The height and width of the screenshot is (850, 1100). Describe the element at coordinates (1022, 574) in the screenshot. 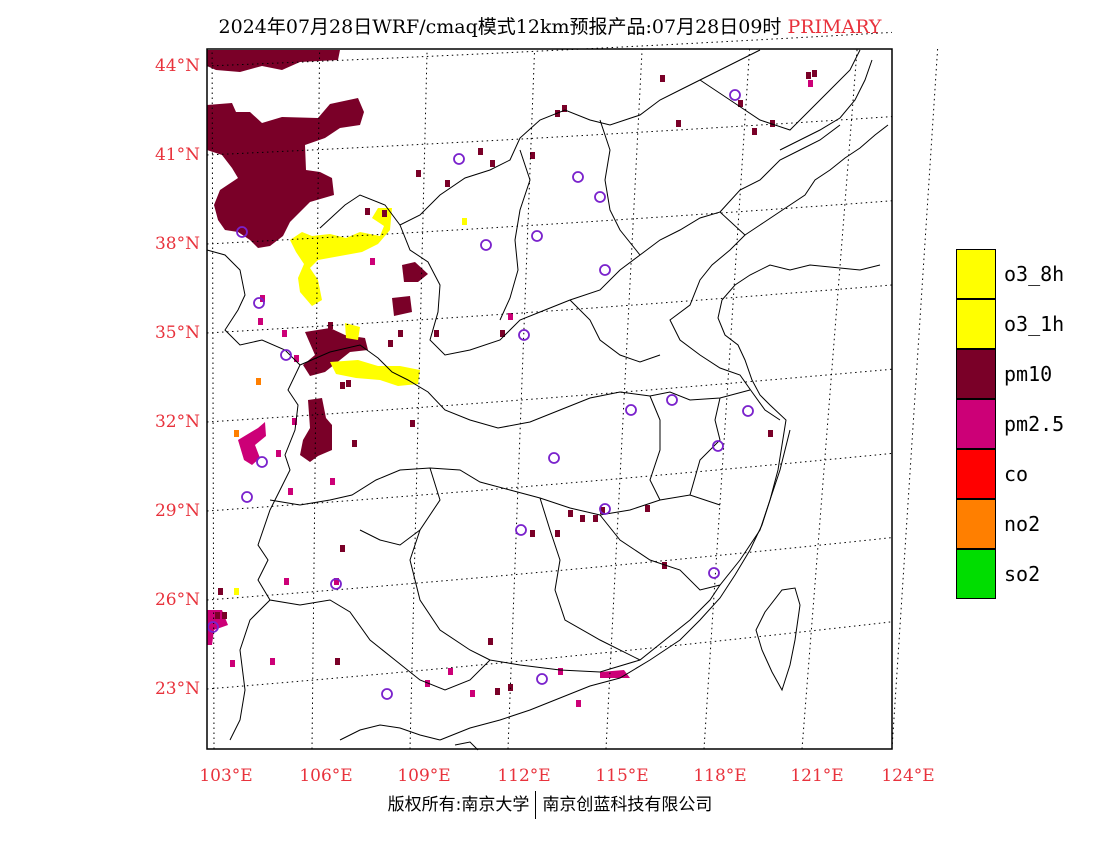

I see `legend-label: so2` at that location.